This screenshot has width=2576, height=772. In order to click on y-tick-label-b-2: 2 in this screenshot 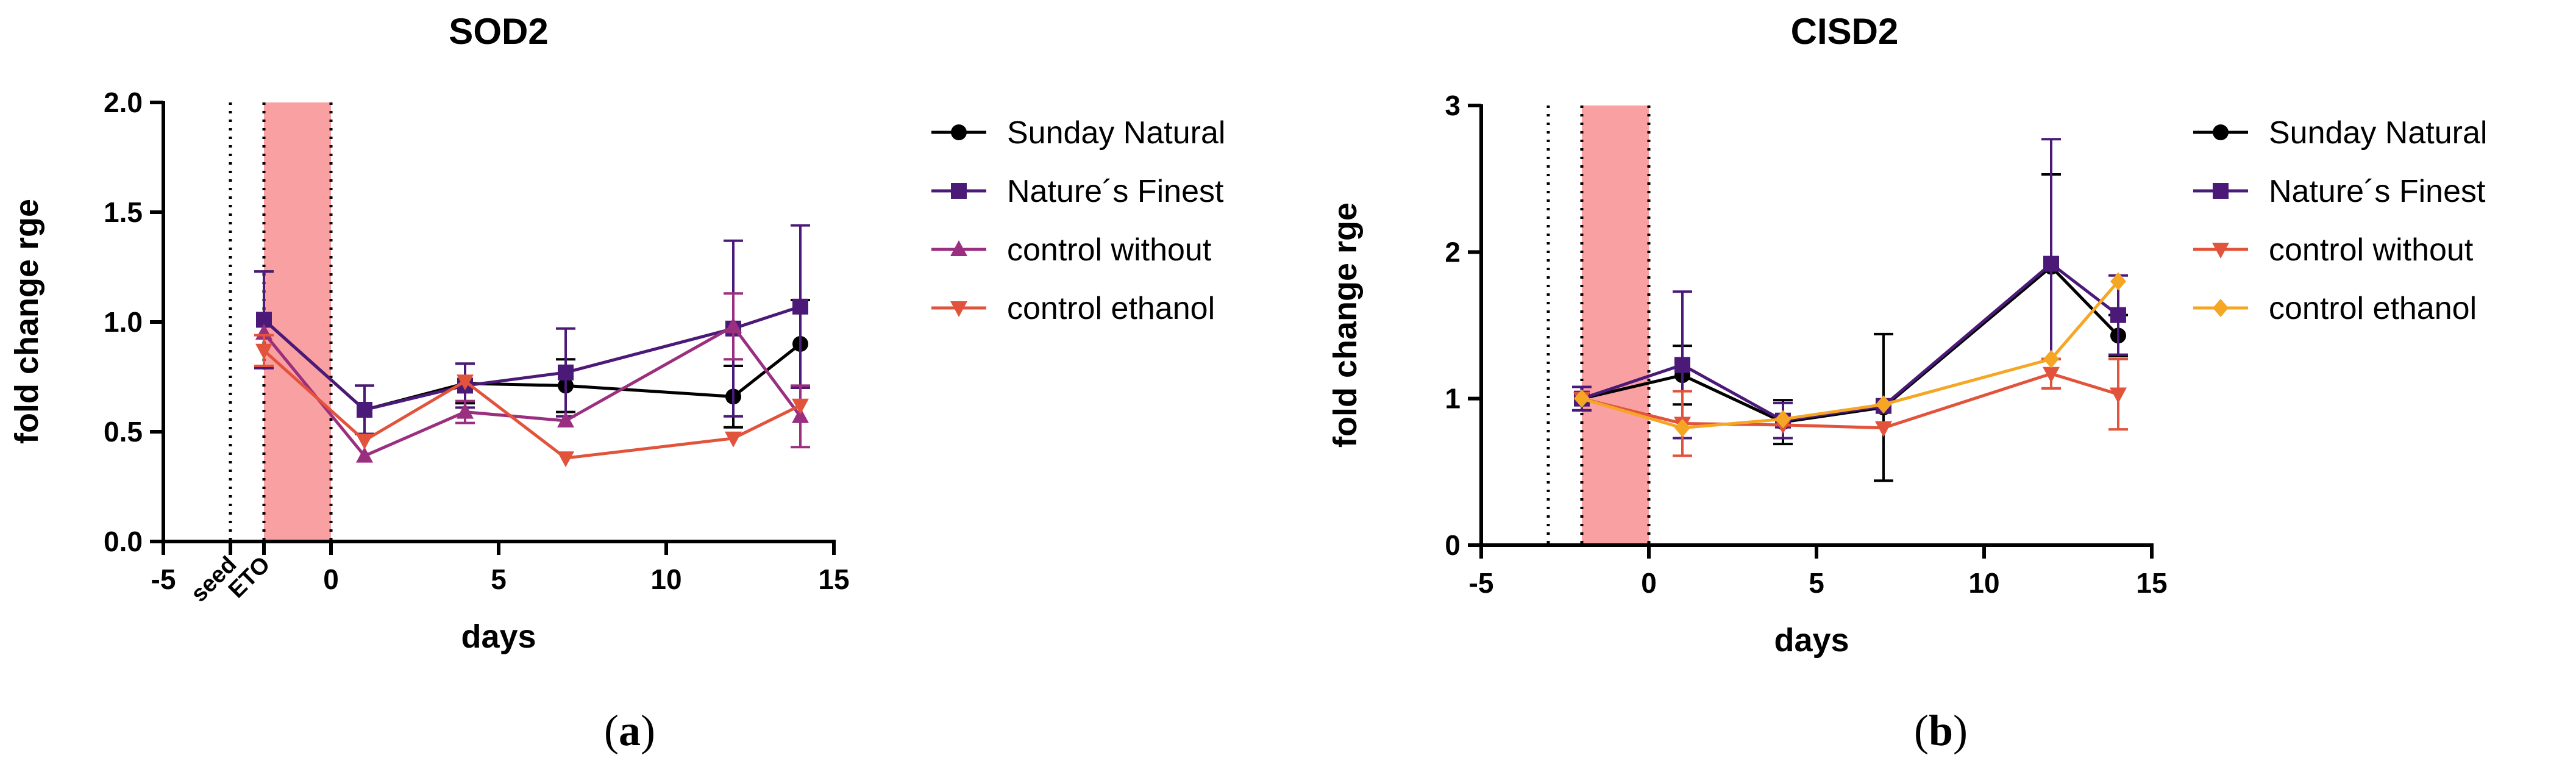, I will do `click(1453, 252)`.